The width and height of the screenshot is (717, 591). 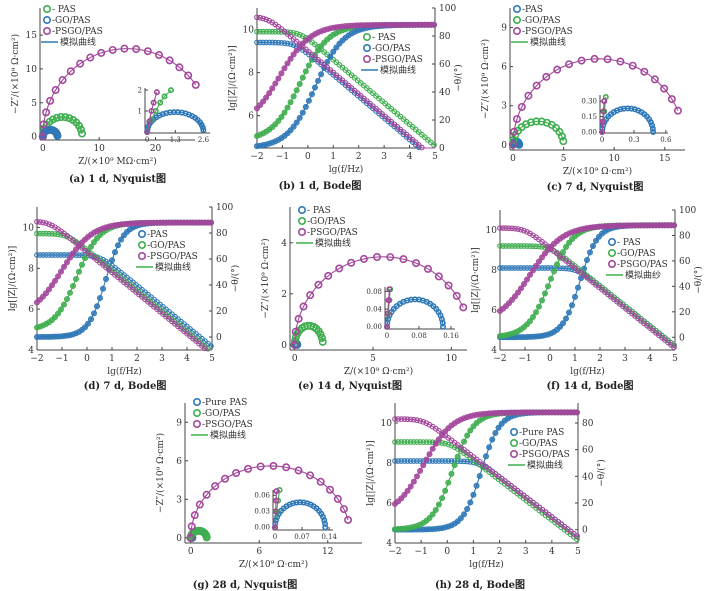 What do you see at coordinates (36, 359) in the screenshot?
I see `x-tick-label: −2` at bounding box center [36, 359].